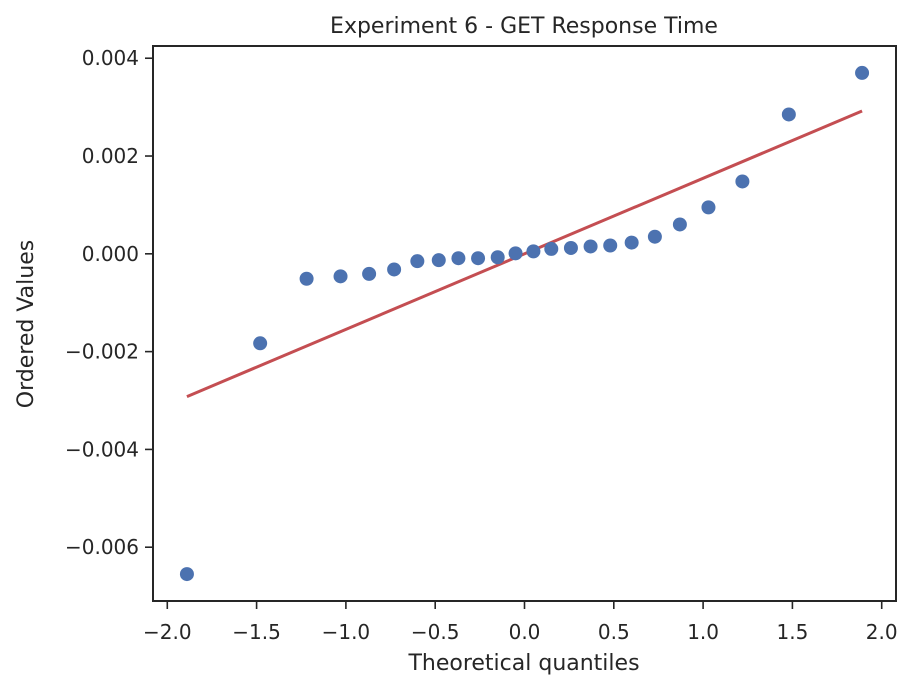  What do you see at coordinates (102, 352) in the screenshot?
I see `y-tick-label: −0.002` at bounding box center [102, 352].